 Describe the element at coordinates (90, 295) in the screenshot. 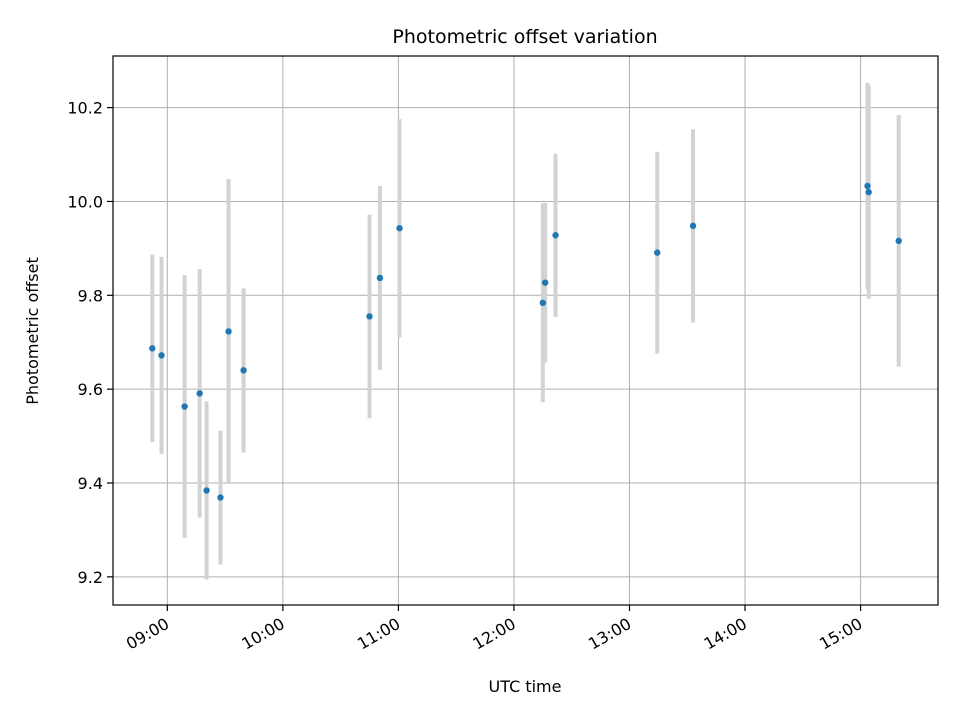

I see `y-tick-label: 9.8` at that location.